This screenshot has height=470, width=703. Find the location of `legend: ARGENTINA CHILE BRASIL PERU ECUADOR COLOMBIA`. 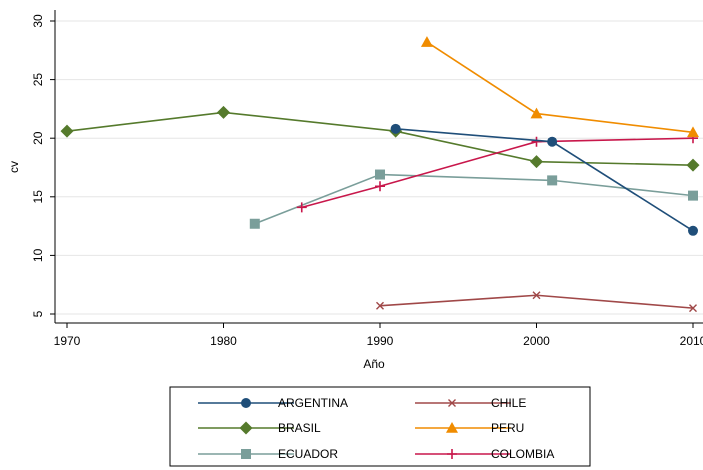

legend: ARGENTINA CHILE BRASIL PERU ECUADOR COLOMBIA is located at coordinates (380, 426).